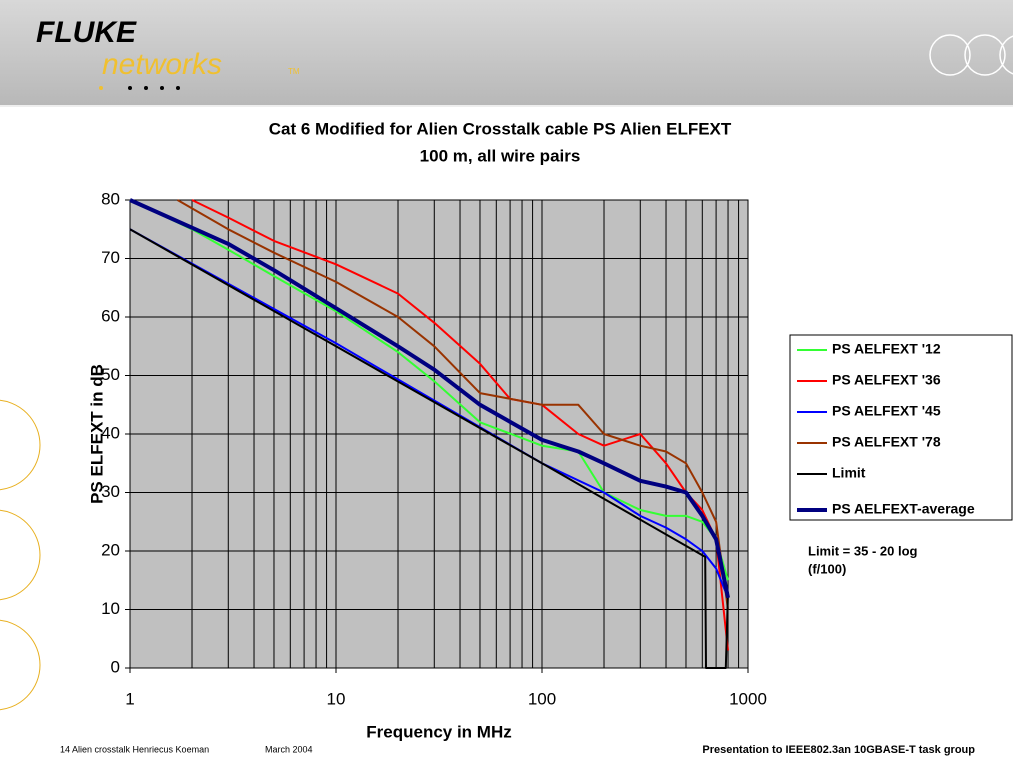  Describe the element at coordinates (542, 698) in the screenshot. I see `x-tick-label: 100` at that location.